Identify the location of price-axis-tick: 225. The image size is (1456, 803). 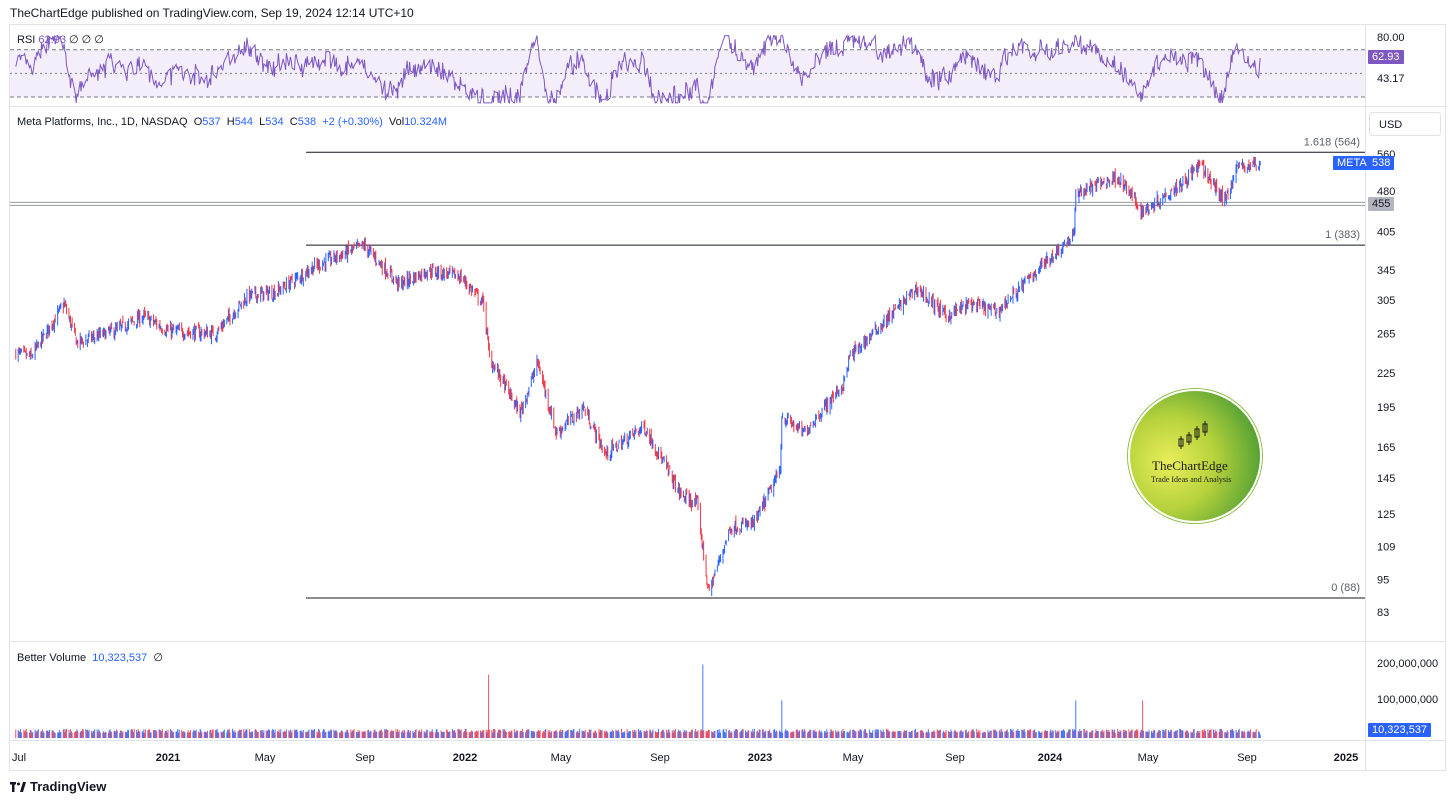
(1386, 374).